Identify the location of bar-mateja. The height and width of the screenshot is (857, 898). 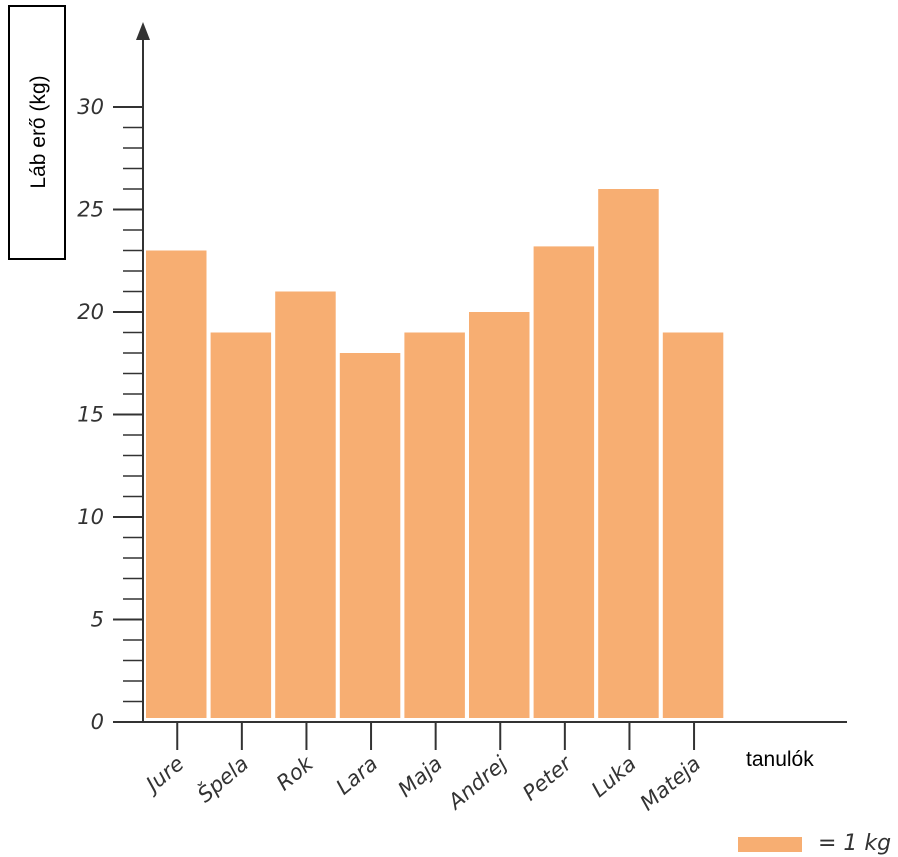
(693, 525).